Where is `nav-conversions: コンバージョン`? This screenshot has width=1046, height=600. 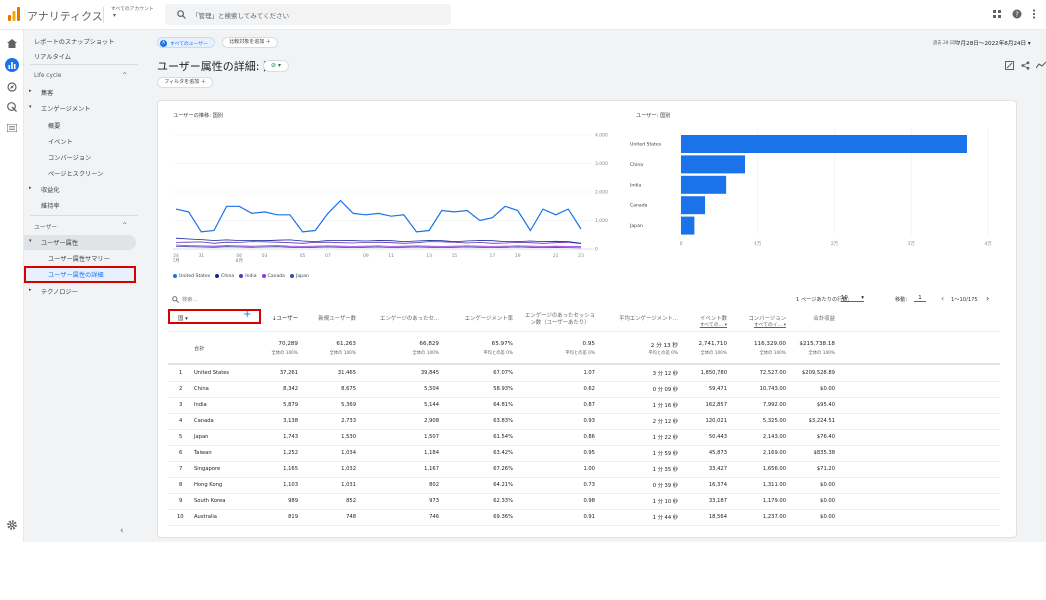
nav-conversions: コンバージョン is located at coordinates (70, 158).